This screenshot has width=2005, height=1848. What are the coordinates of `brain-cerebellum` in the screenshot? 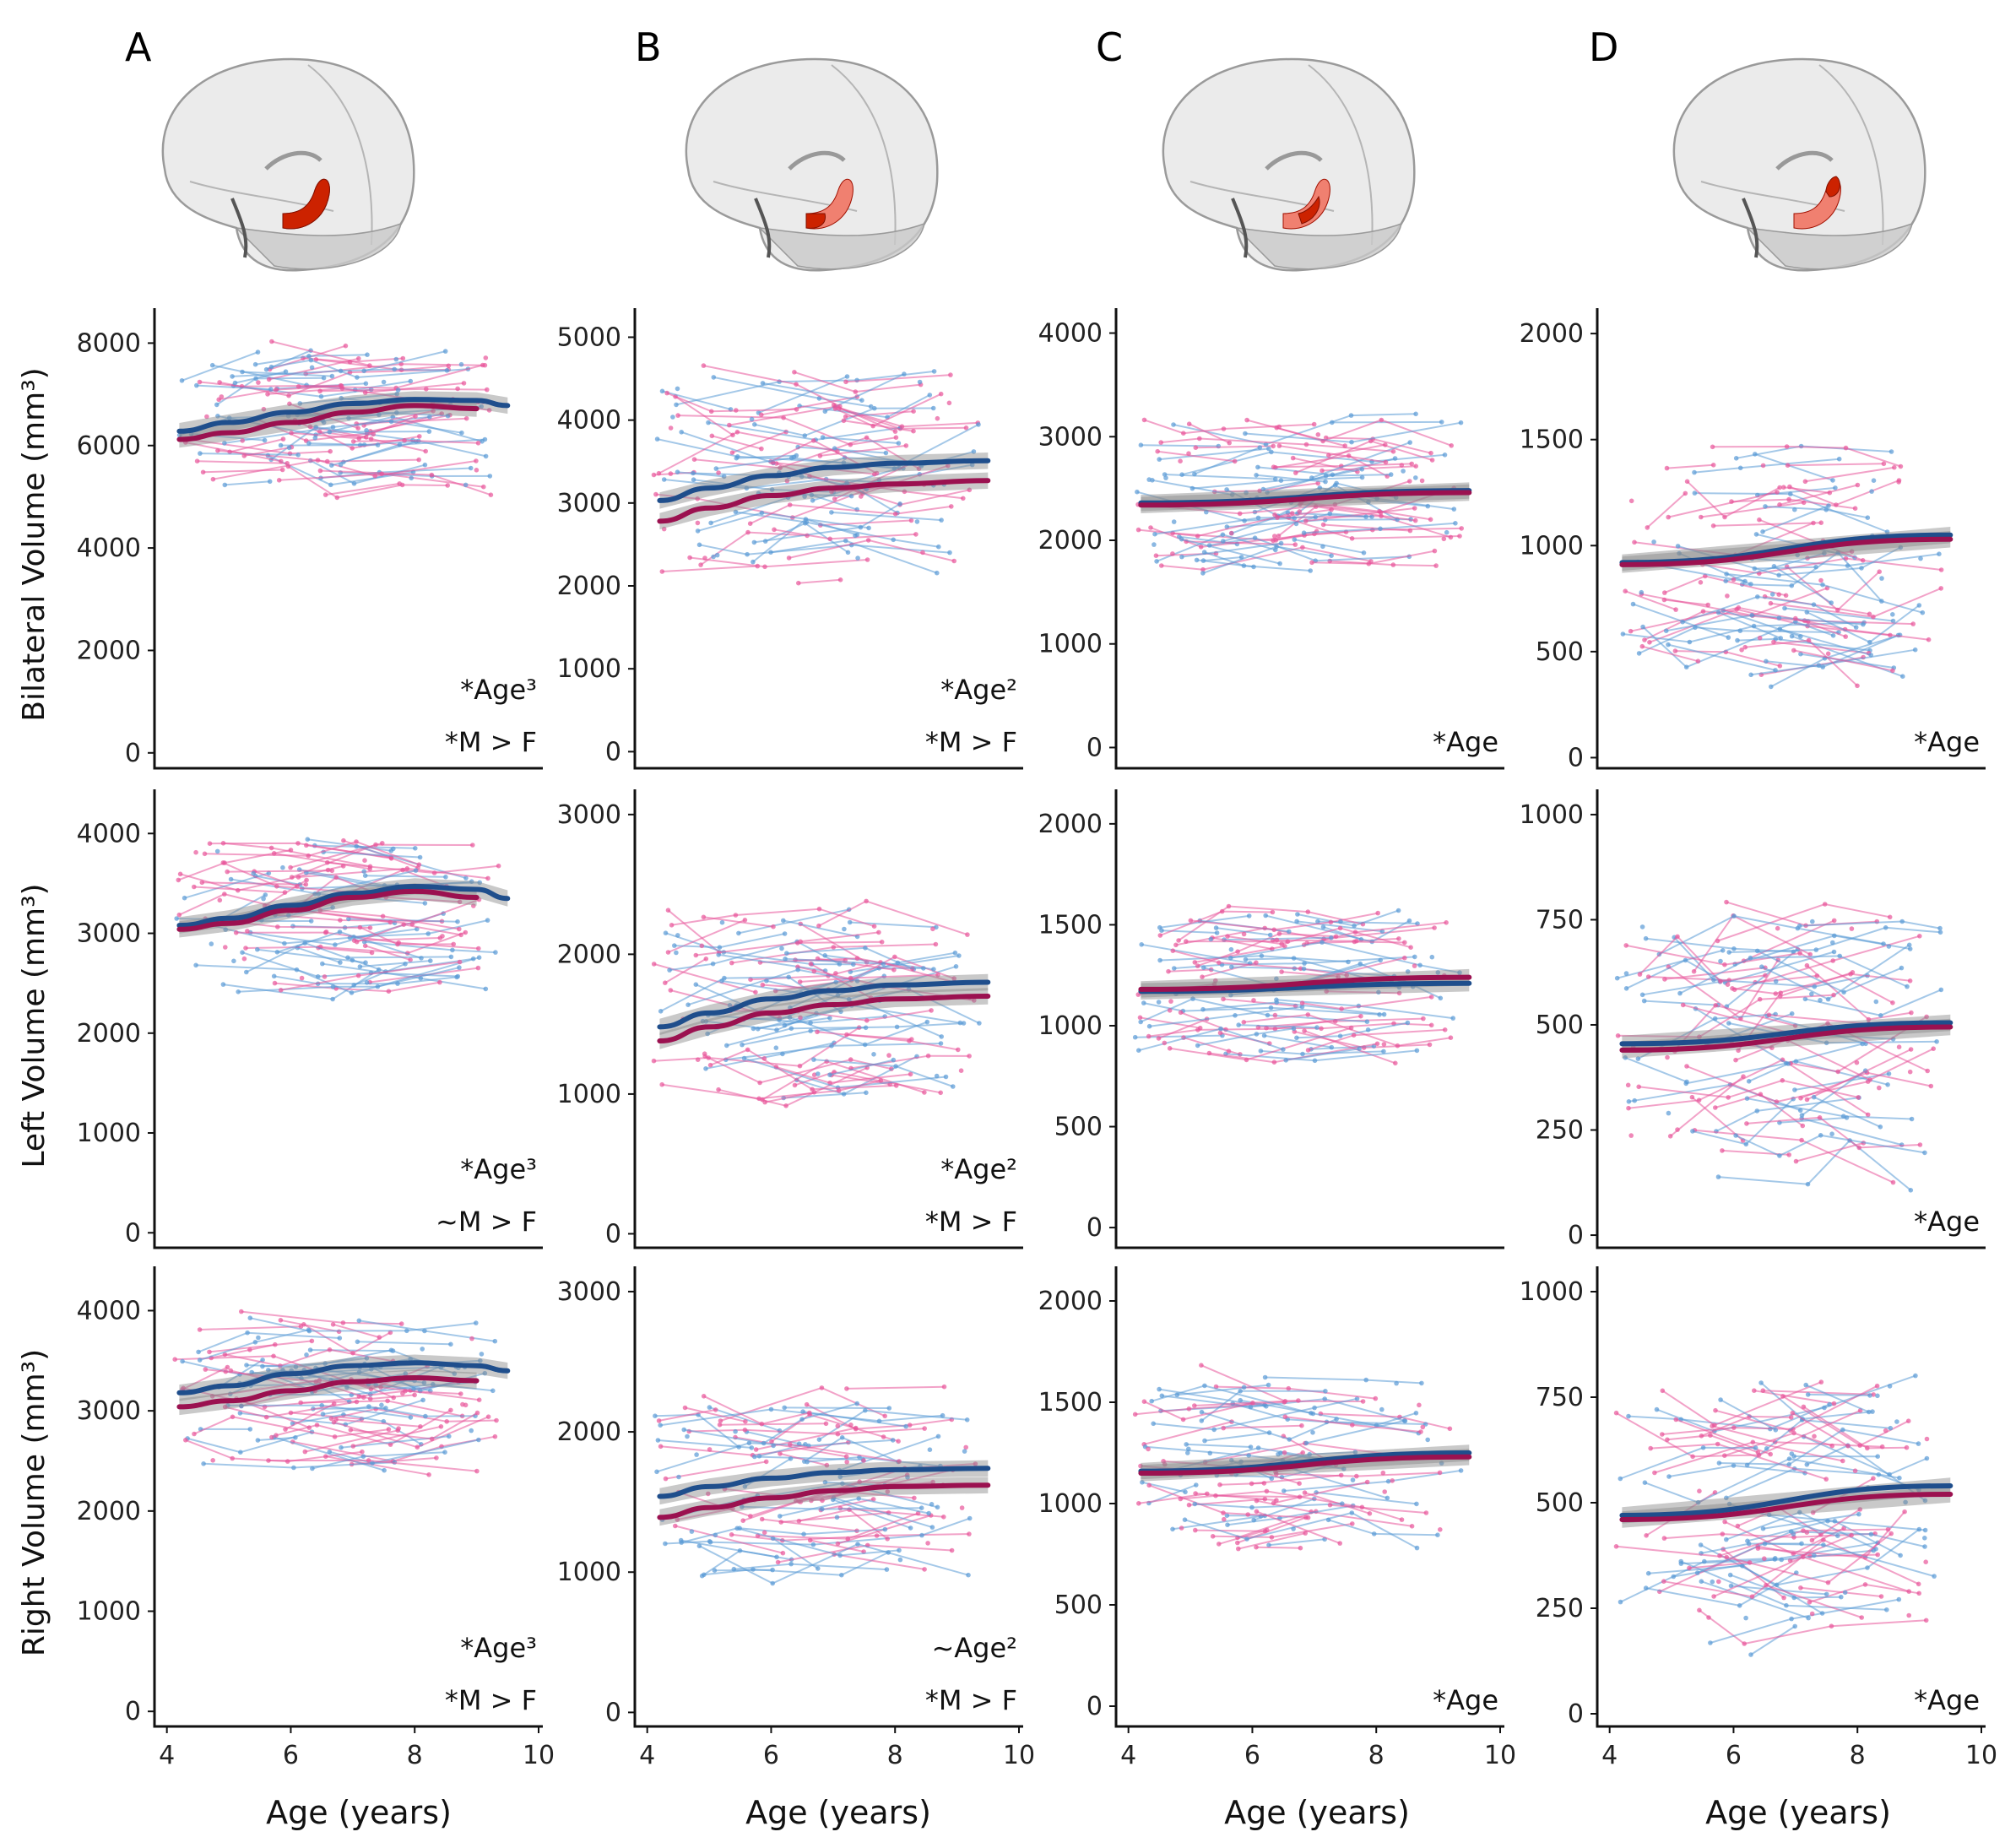 It's located at (318, 246).